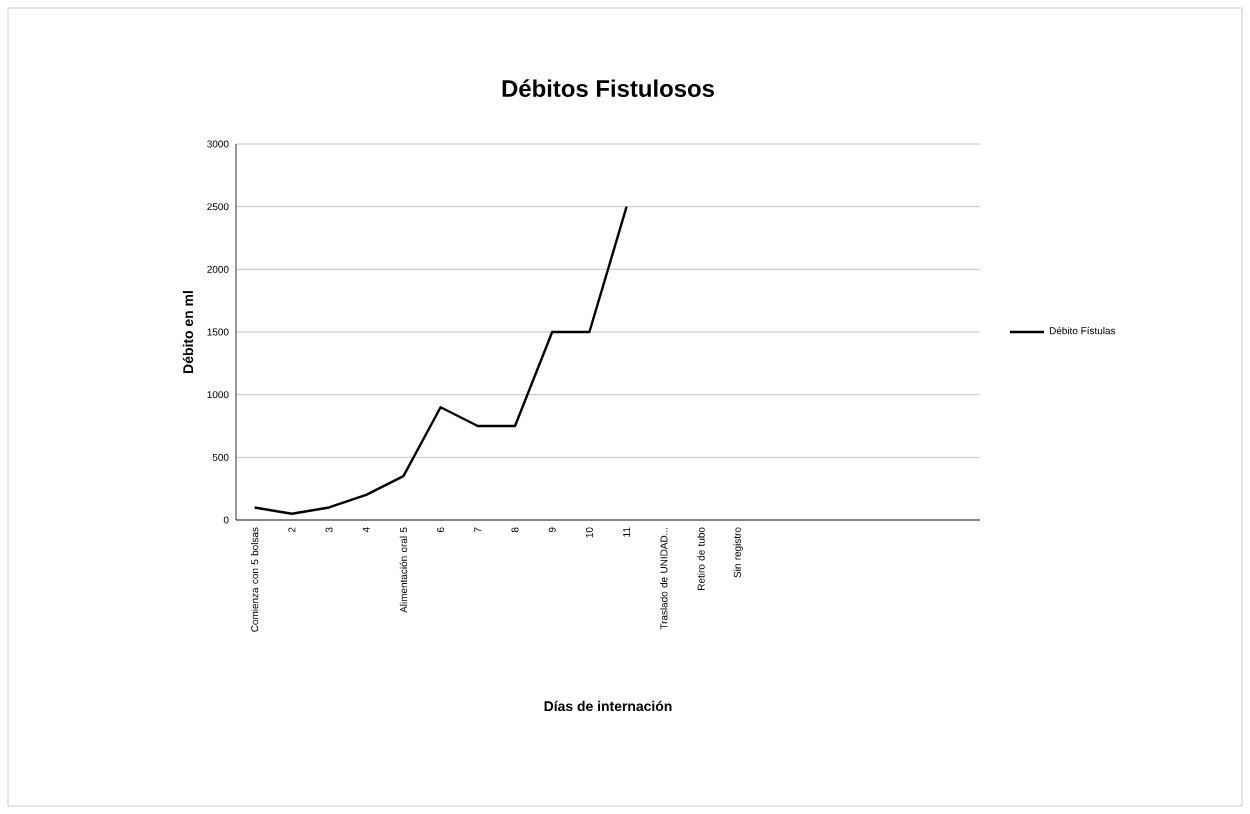 Image resolution: width=1250 pixels, height=814 pixels. What do you see at coordinates (608, 88) in the screenshot?
I see `chart-title: Débitos Fistulosos` at bounding box center [608, 88].